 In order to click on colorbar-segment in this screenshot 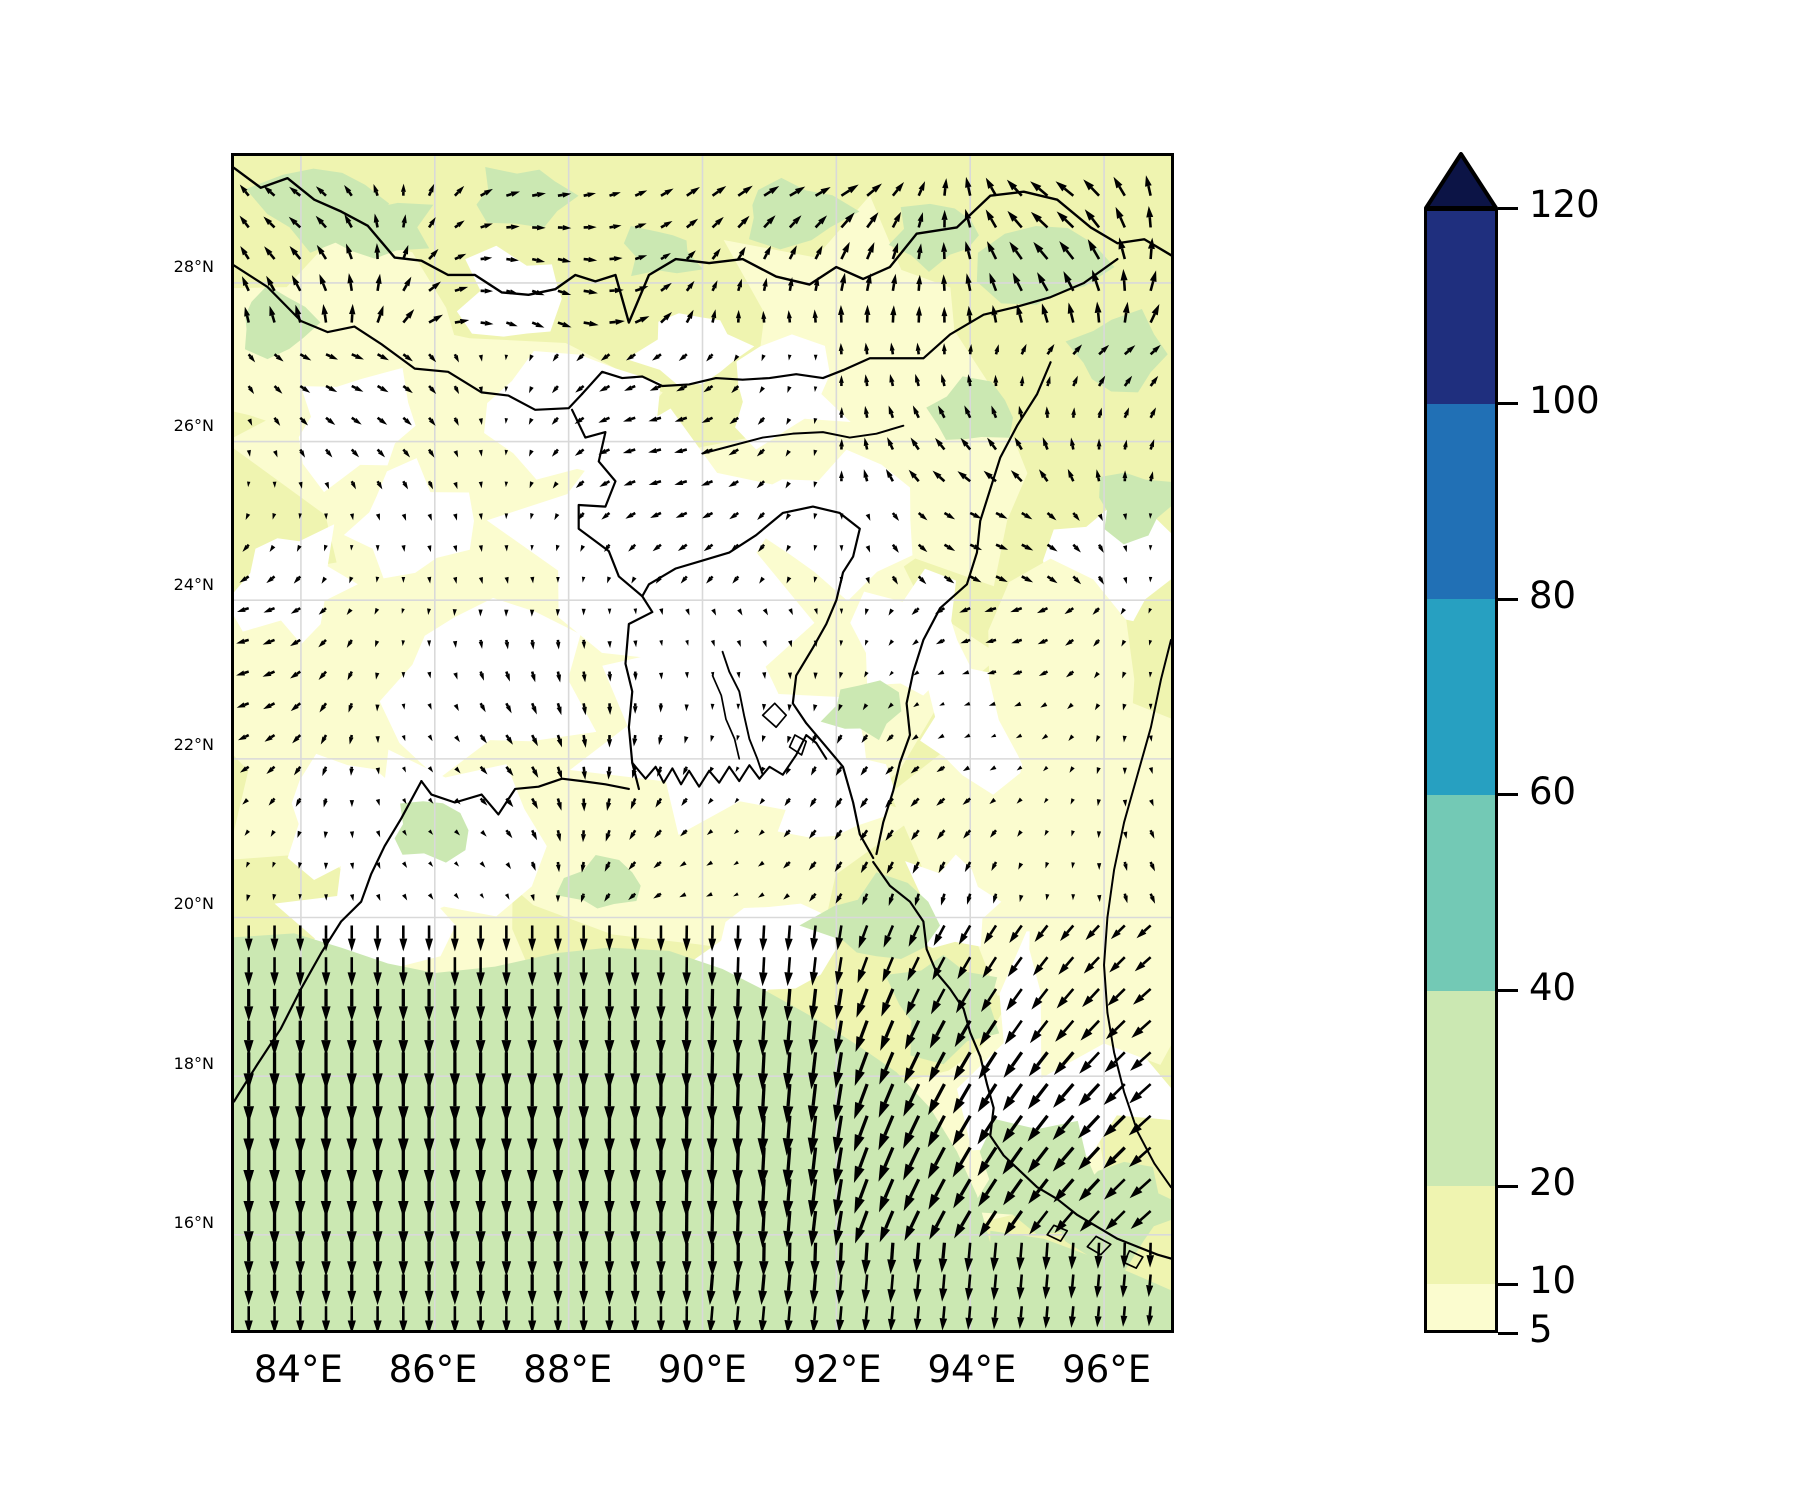, I will do `click(1461, 697)`.